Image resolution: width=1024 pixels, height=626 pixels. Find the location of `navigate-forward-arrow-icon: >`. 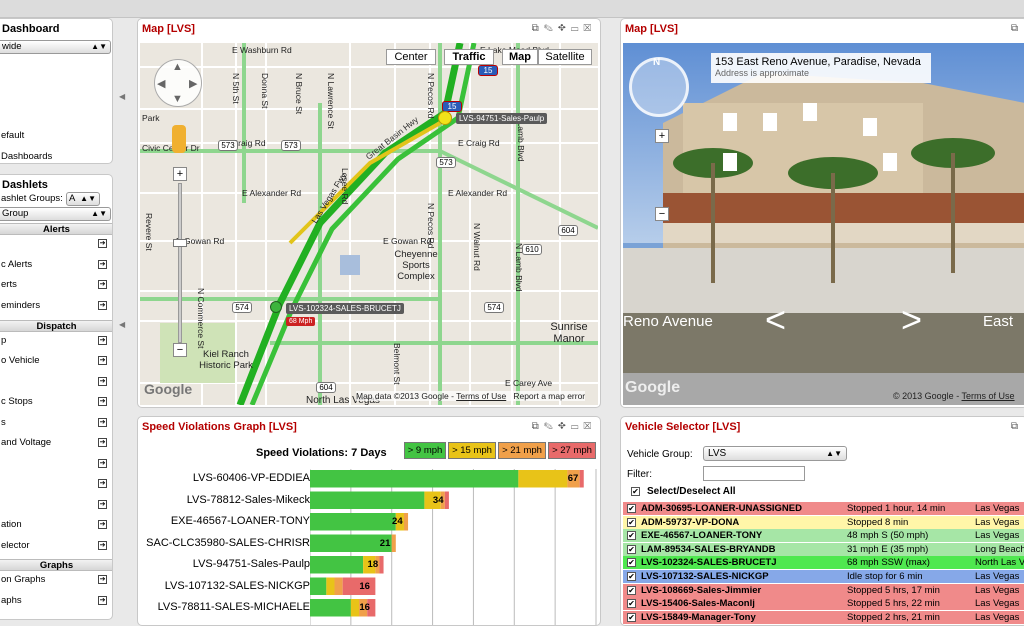

navigate-forward-arrow-icon: > is located at coordinates (912, 319).